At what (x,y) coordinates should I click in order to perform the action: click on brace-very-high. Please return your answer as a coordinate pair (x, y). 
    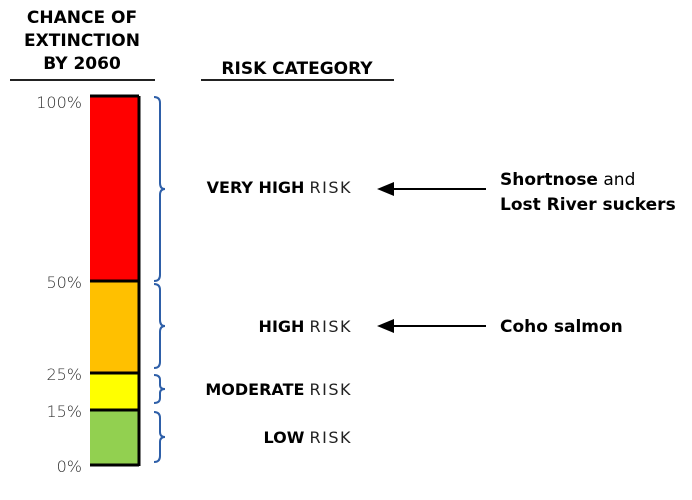
    Looking at the image, I should click on (159, 189).